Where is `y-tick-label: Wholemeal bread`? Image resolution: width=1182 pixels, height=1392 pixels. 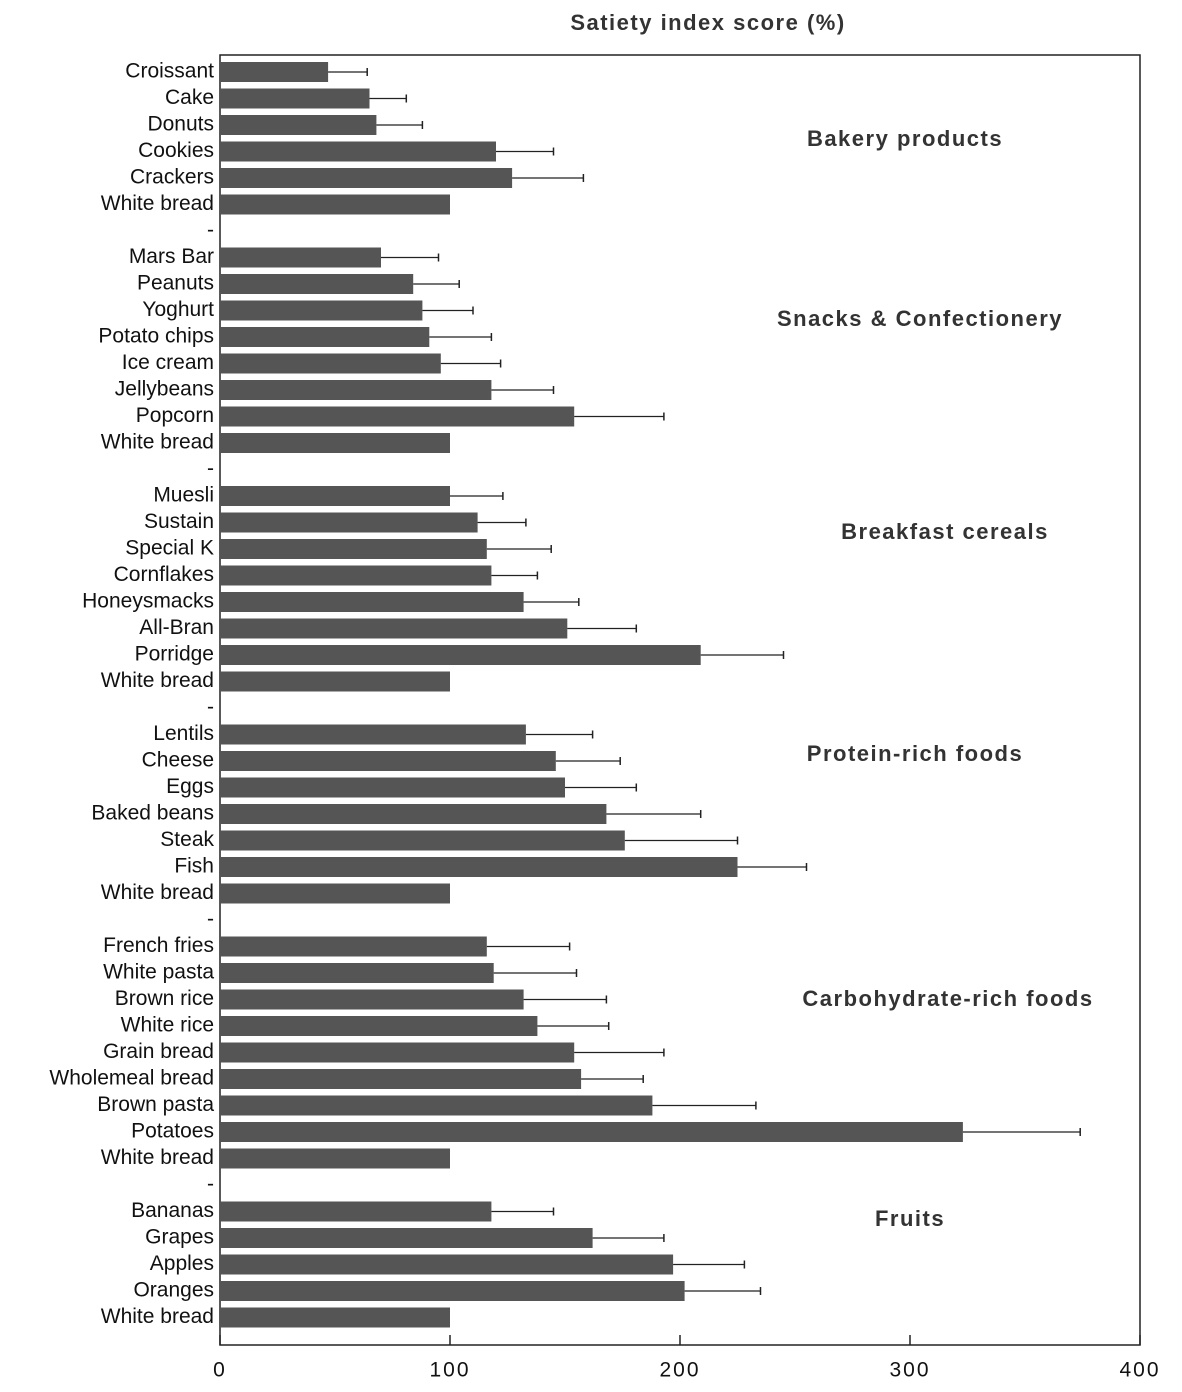 y-tick-label: Wholemeal bread is located at coordinates (131, 1078).